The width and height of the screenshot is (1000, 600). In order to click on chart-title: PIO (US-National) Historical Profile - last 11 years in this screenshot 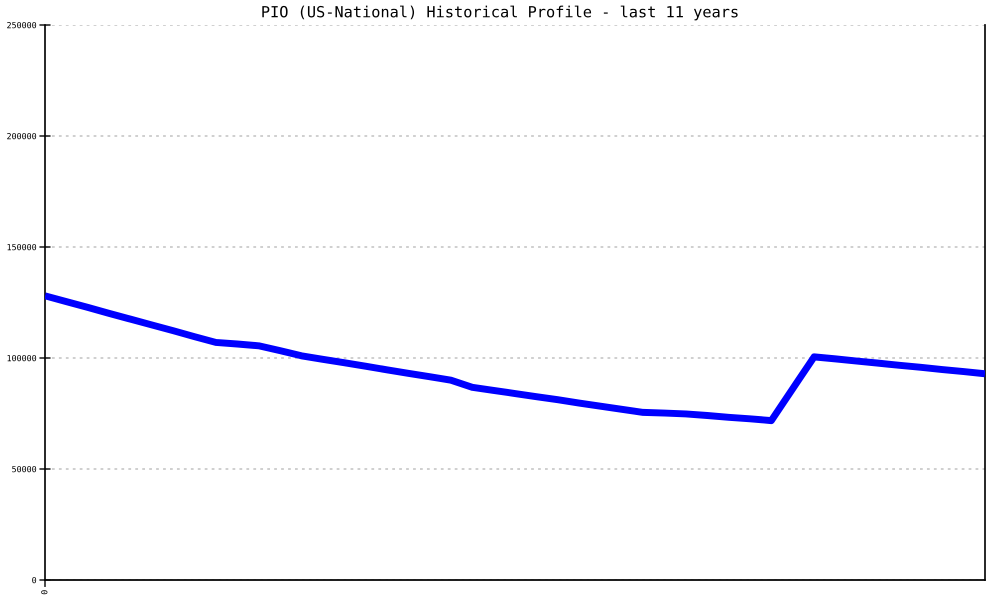, I will do `click(500, 13)`.